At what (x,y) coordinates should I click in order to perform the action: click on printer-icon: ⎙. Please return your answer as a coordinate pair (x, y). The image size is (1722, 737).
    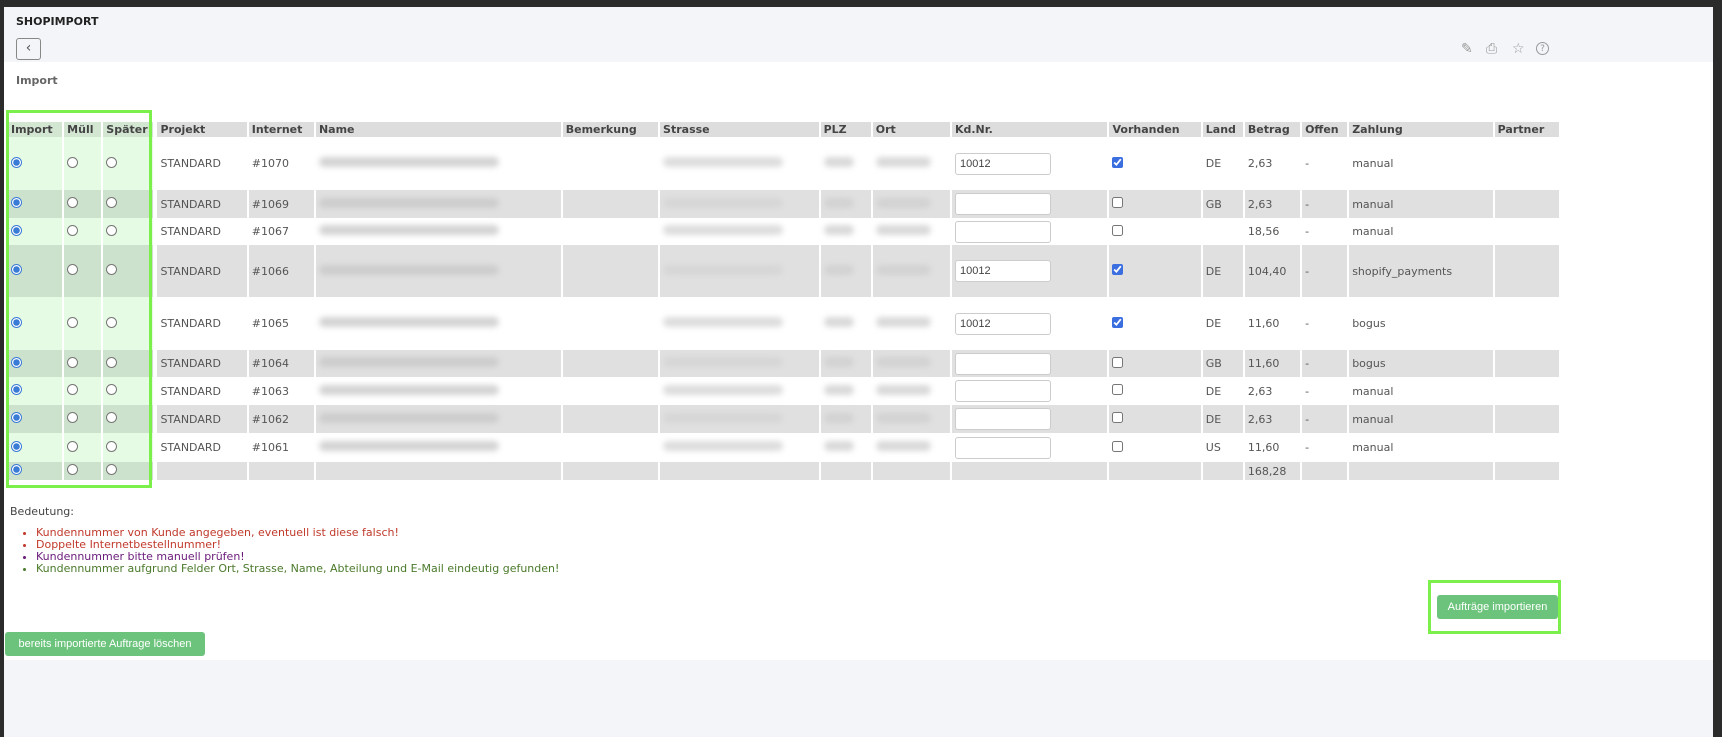
    Looking at the image, I should click on (1492, 49).